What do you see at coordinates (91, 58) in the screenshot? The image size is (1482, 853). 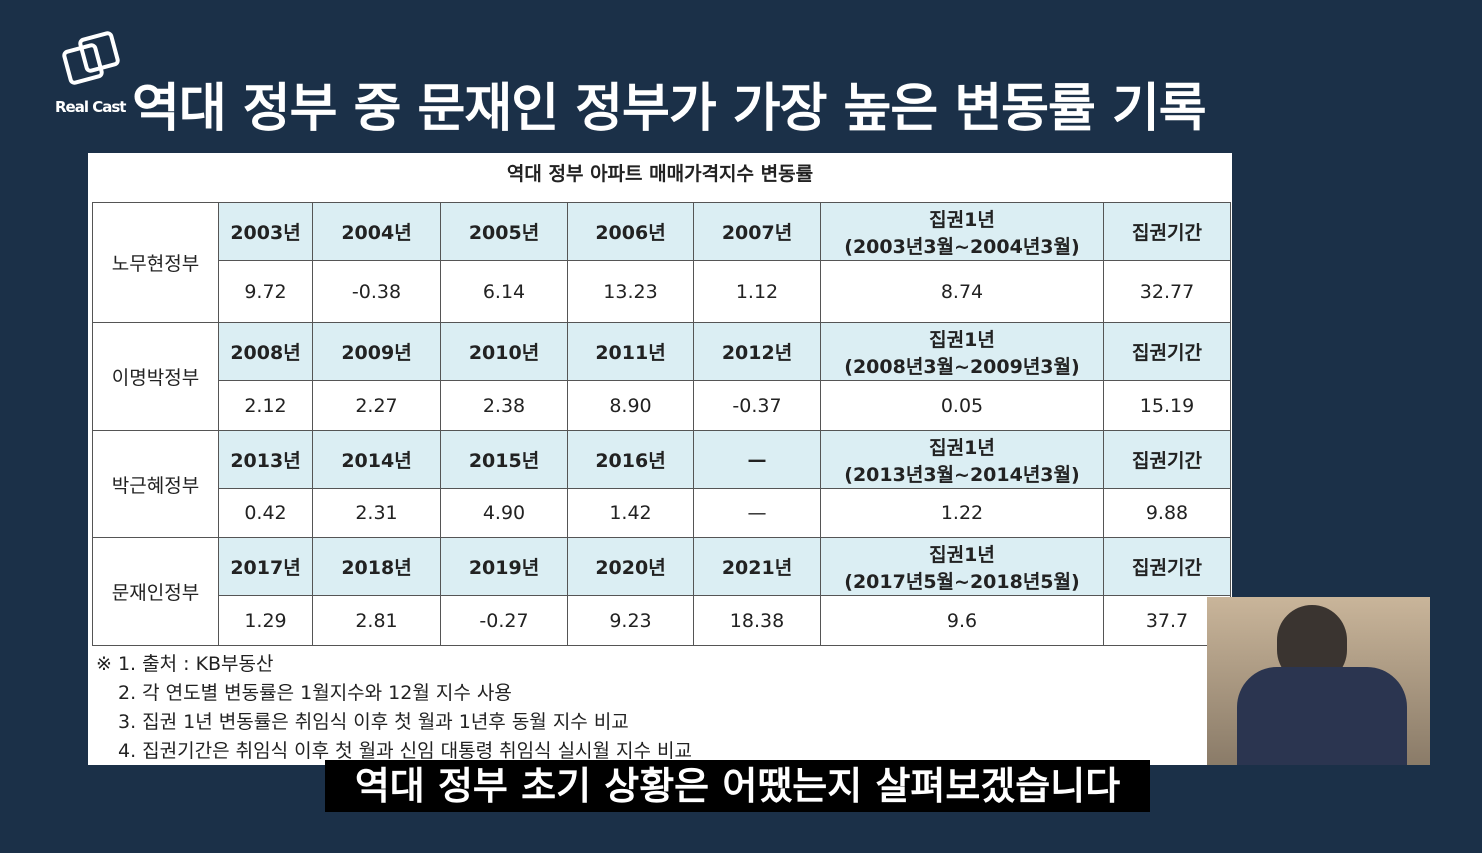 I see `logo-icon` at bounding box center [91, 58].